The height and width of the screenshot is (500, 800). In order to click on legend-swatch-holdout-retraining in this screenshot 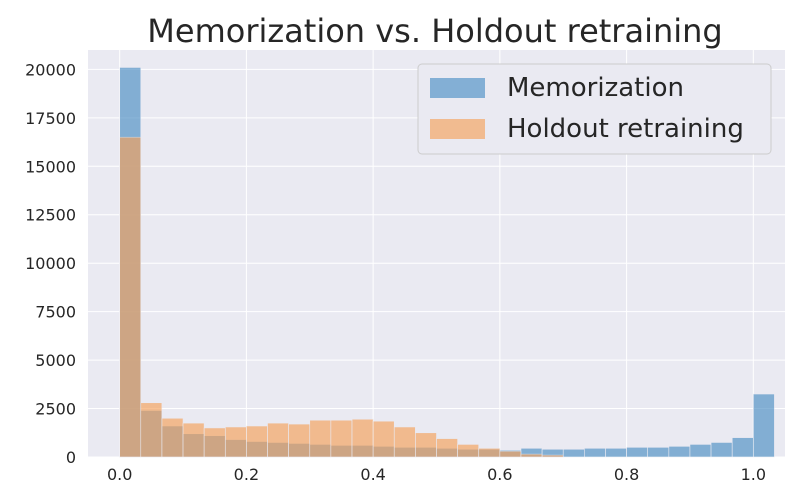, I will do `click(457, 129)`.